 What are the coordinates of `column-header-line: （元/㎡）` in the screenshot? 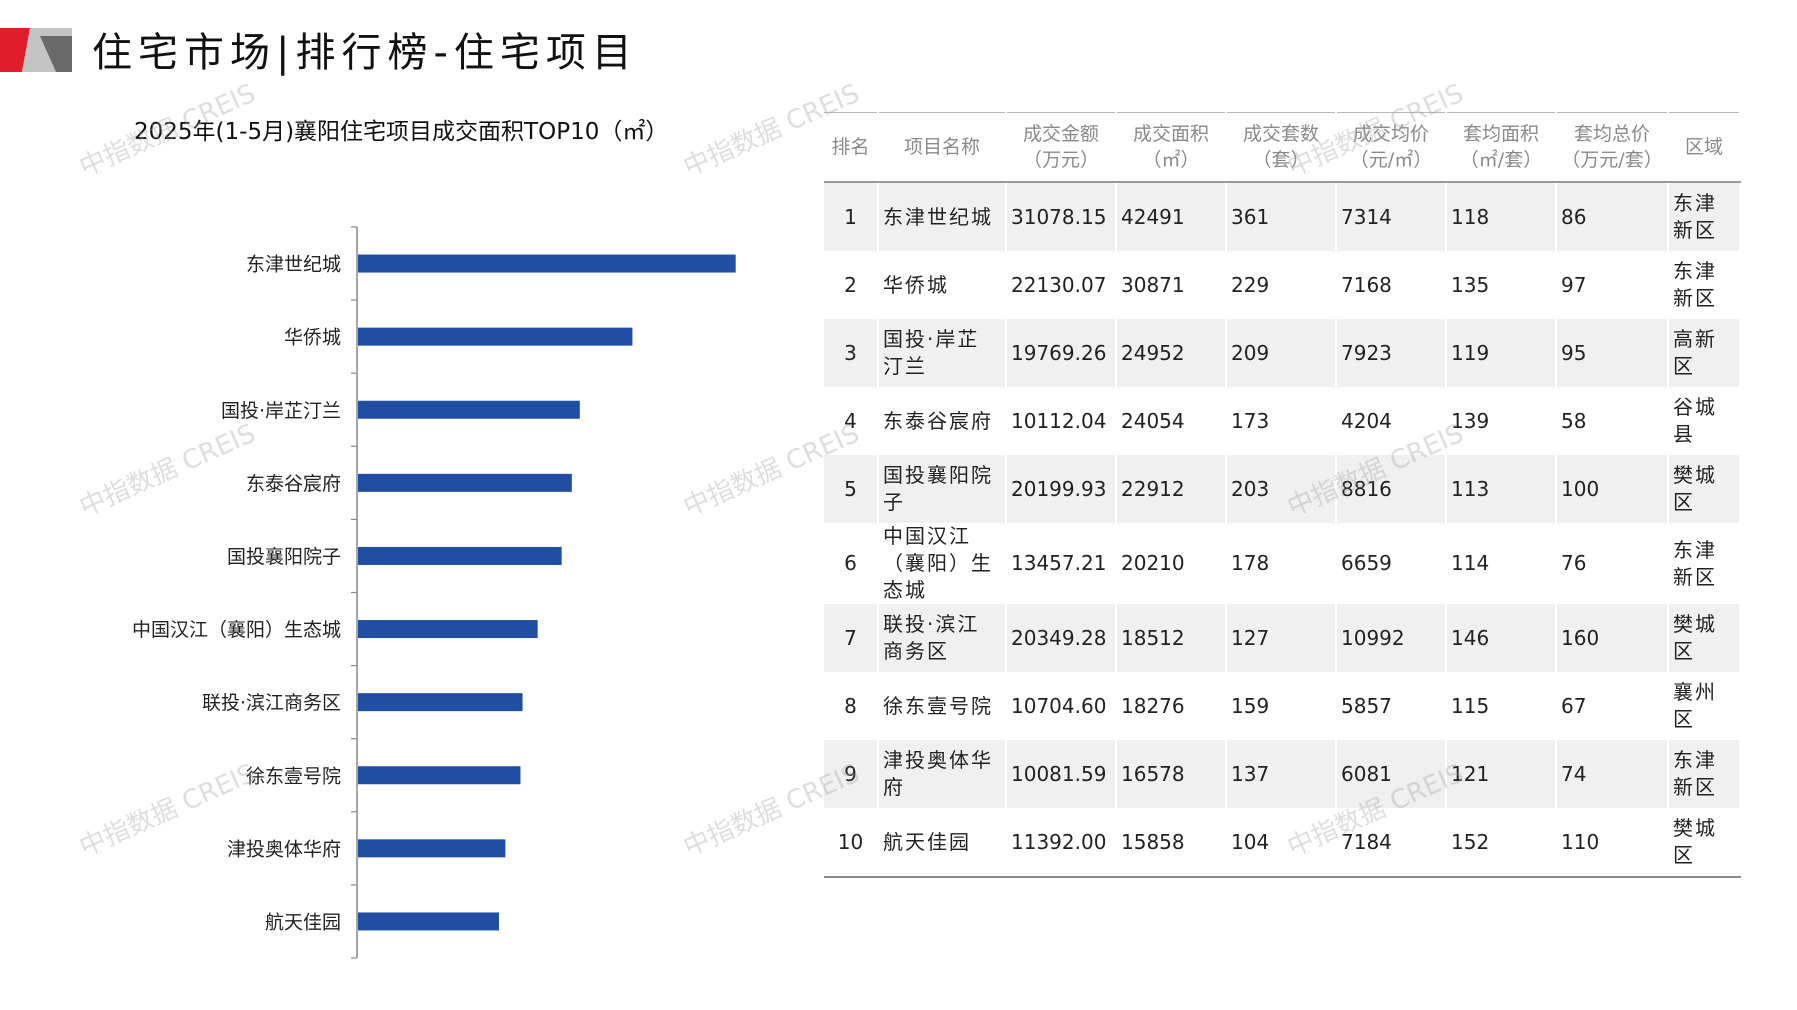 It's located at (1391, 160).